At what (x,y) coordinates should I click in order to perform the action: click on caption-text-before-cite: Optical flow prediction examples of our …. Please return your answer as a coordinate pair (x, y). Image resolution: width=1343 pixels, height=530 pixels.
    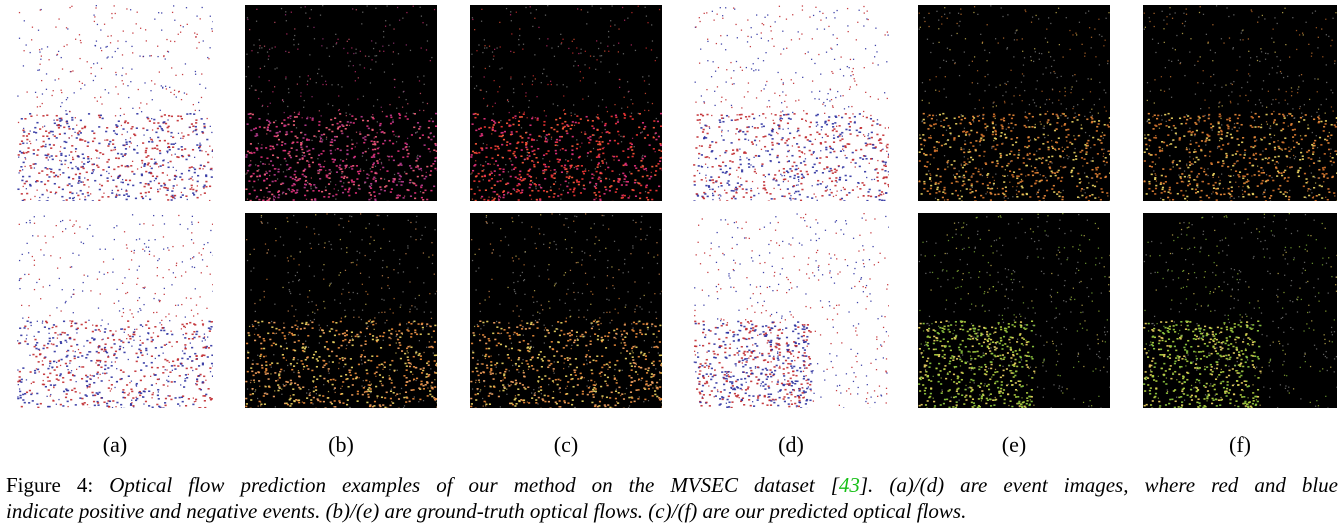
    Looking at the image, I should click on (474, 485).